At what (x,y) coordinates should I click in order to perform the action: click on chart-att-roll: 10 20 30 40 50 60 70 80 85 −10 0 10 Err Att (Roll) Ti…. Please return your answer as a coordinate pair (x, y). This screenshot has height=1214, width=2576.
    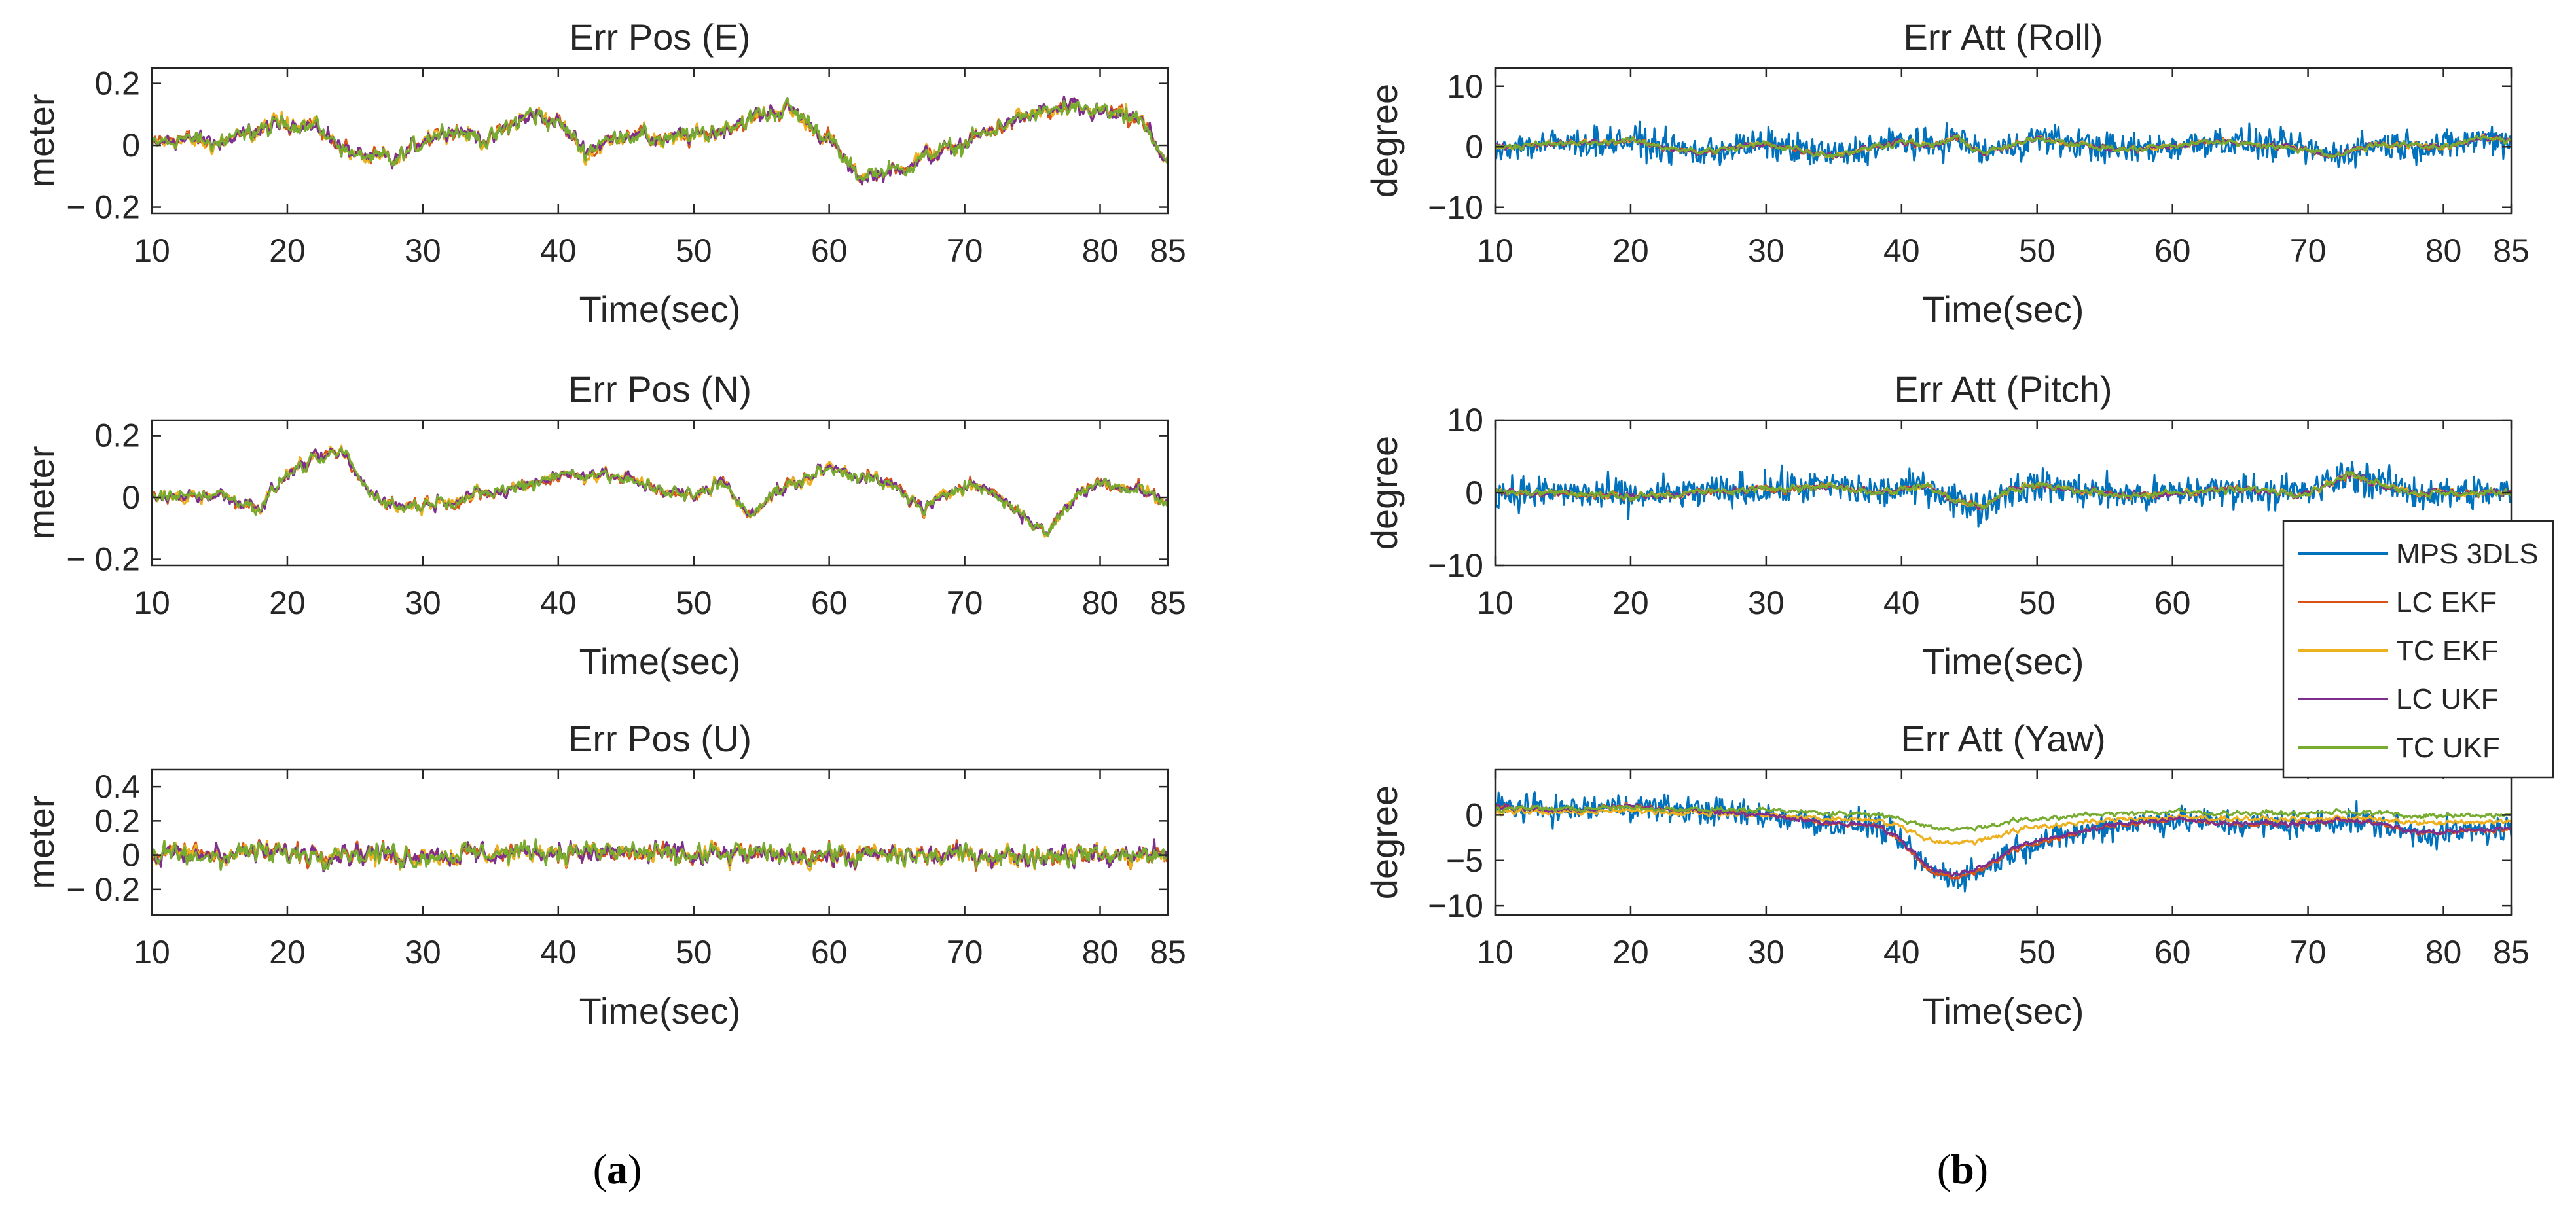
    Looking at the image, I should click on (1947, 173).